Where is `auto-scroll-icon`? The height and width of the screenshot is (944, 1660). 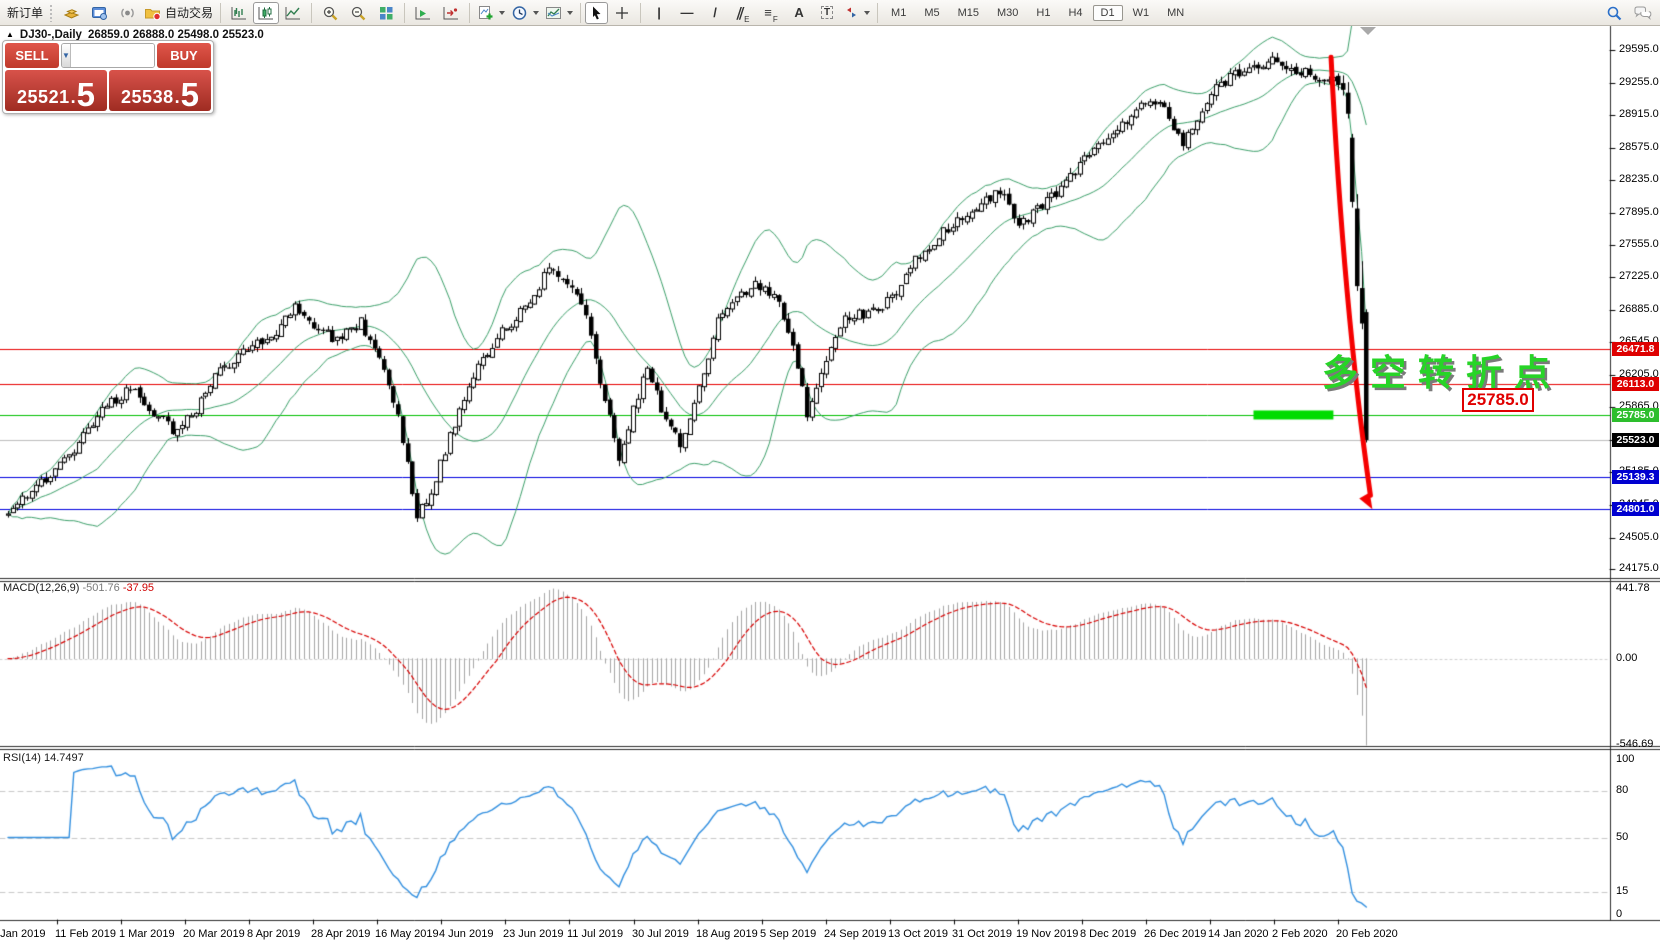 auto-scroll-icon is located at coordinates (423, 13).